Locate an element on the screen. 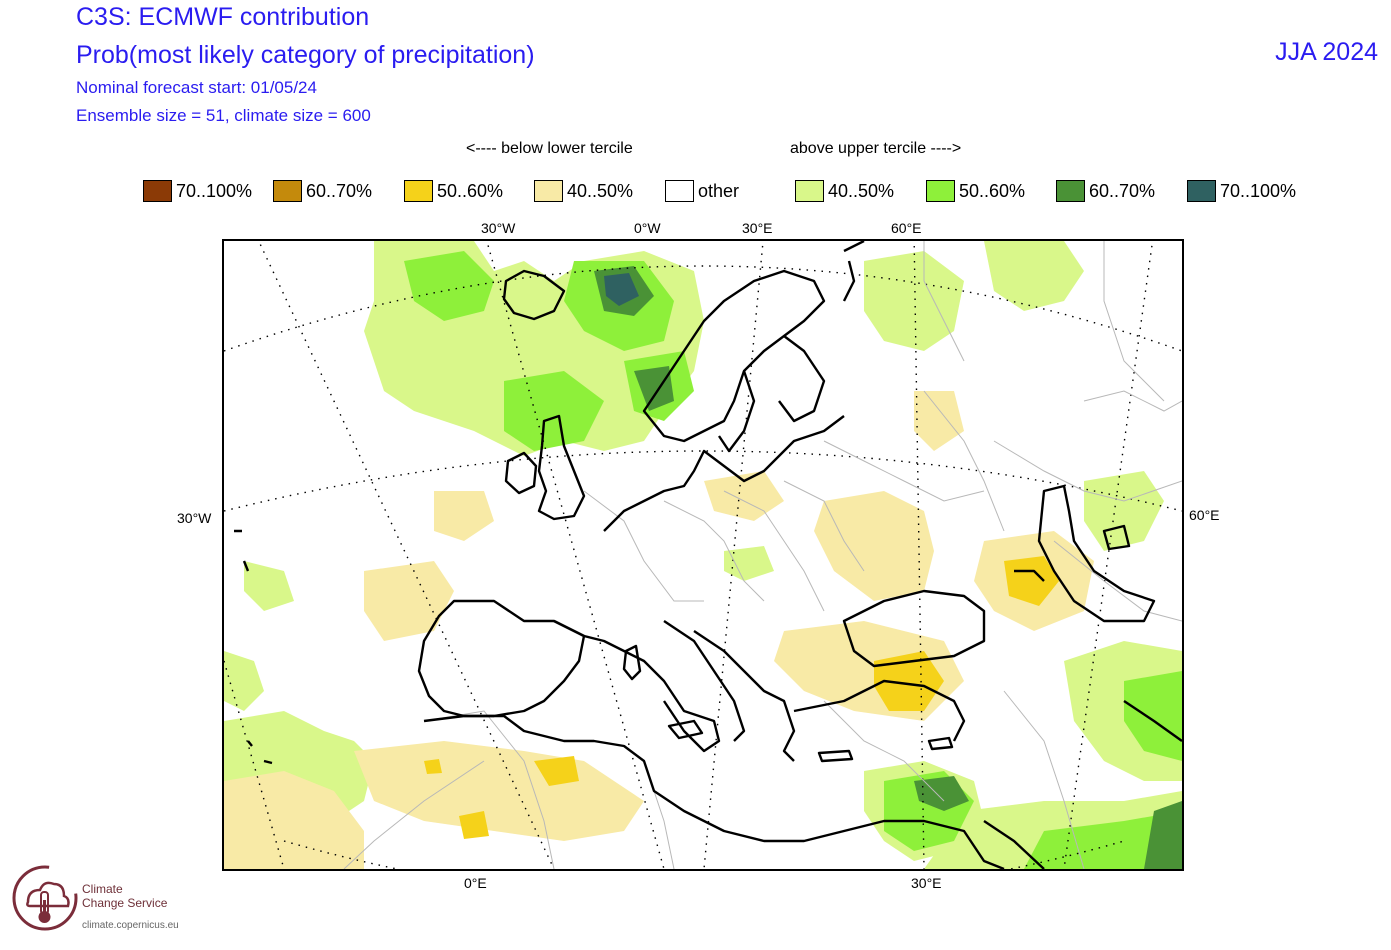  legend-item-other: other is located at coordinates (702, 191).